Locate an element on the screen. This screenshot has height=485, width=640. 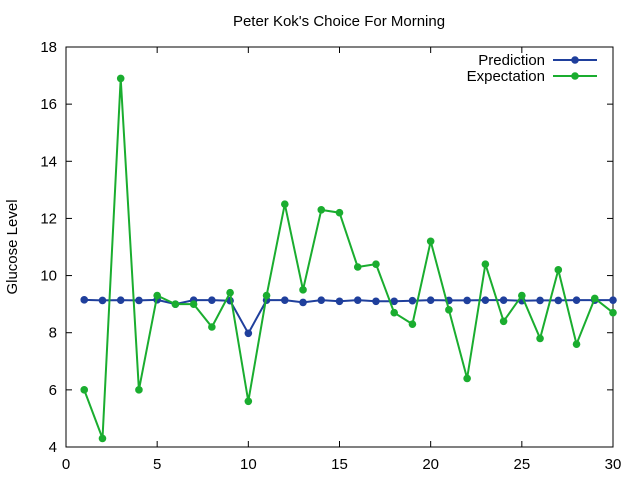
y-tick-label: 8 is located at coordinates (53, 333).